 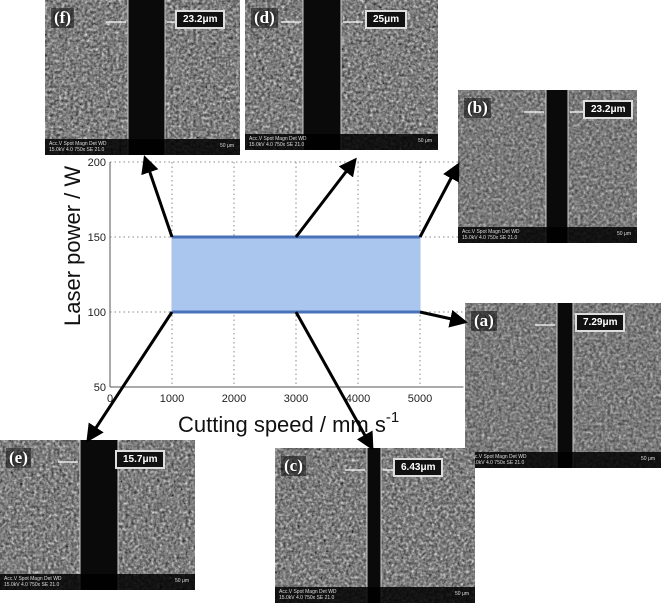 What do you see at coordinates (110, 399) in the screenshot?
I see `x-tick-label: 0` at bounding box center [110, 399].